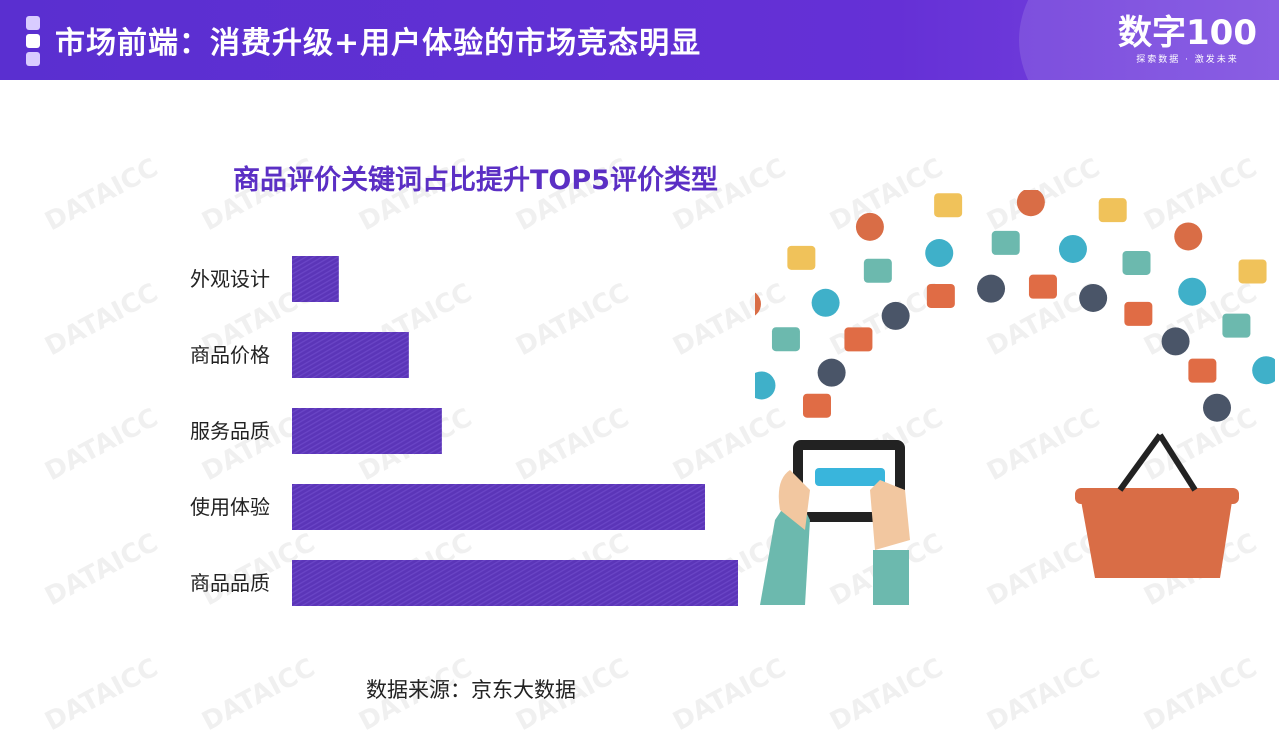  Describe the element at coordinates (378, 43) in the screenshot. I see `page-title: 市场前端：消费升级+用户体验的市场竞态明显` at that location.